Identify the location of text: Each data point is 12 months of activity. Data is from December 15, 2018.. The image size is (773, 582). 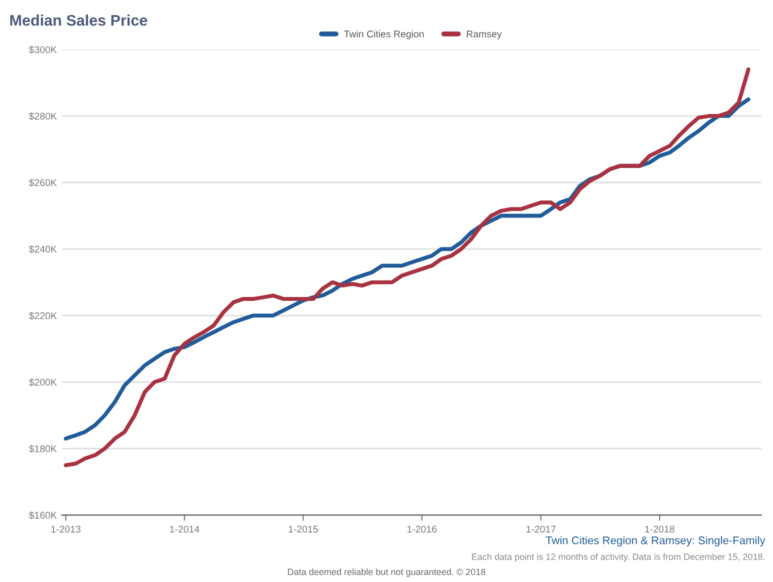
(618, 557).